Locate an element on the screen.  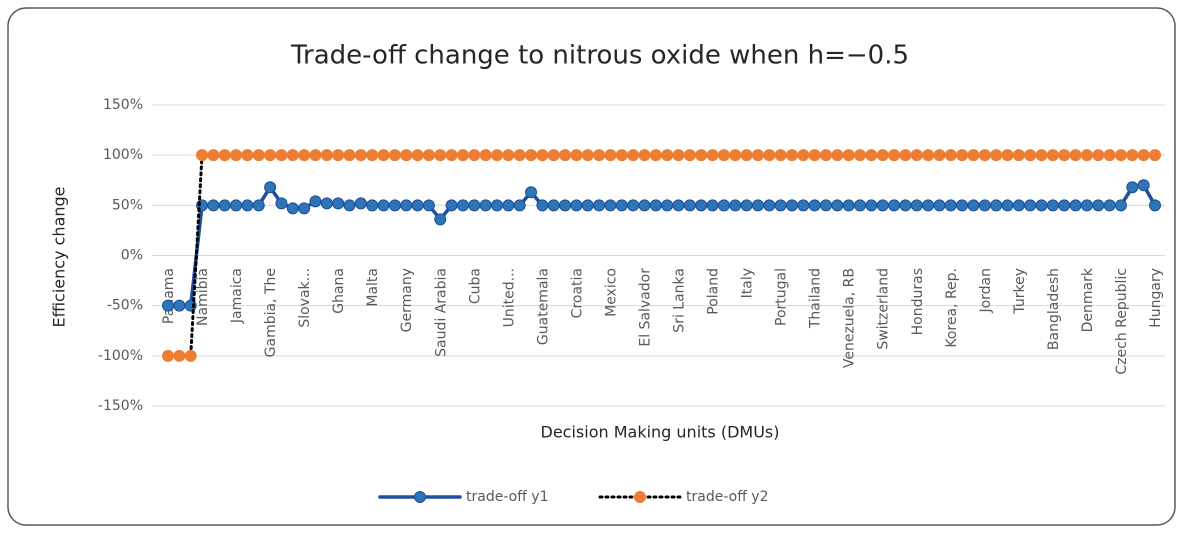
x-tick-label: Ghana is located at coordinates (339, 291).